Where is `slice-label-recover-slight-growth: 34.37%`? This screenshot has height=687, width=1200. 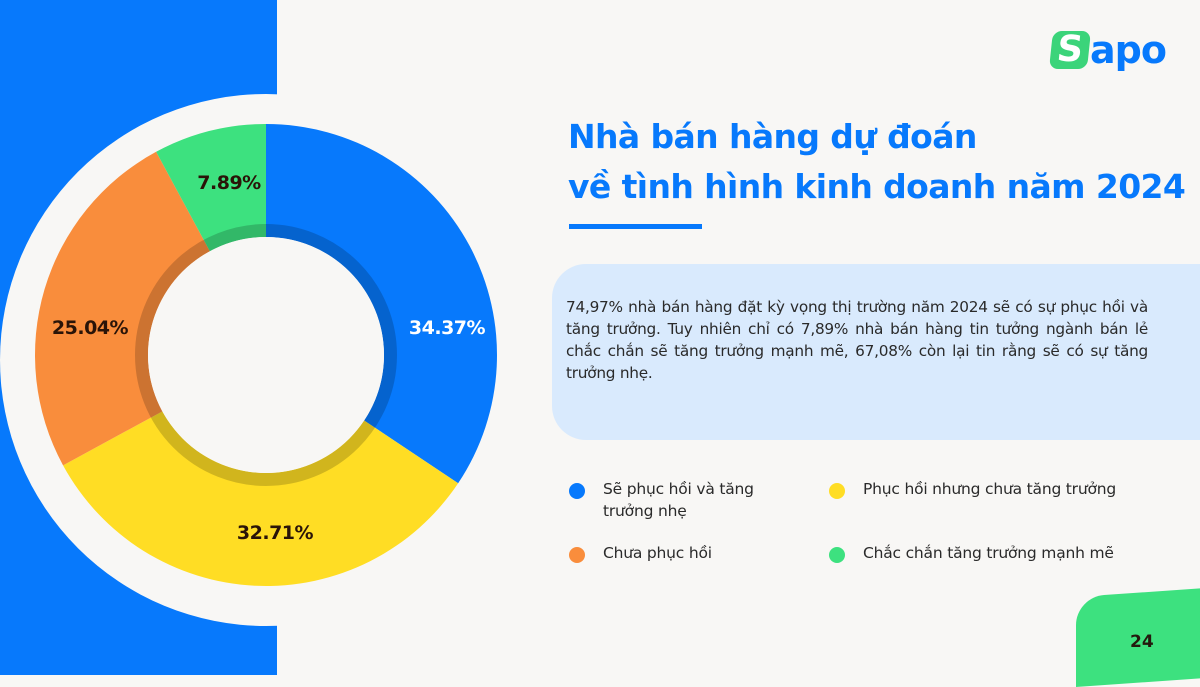 slice-label-recover-slight-growth: 34.37% is located at coordinates (447, 328).